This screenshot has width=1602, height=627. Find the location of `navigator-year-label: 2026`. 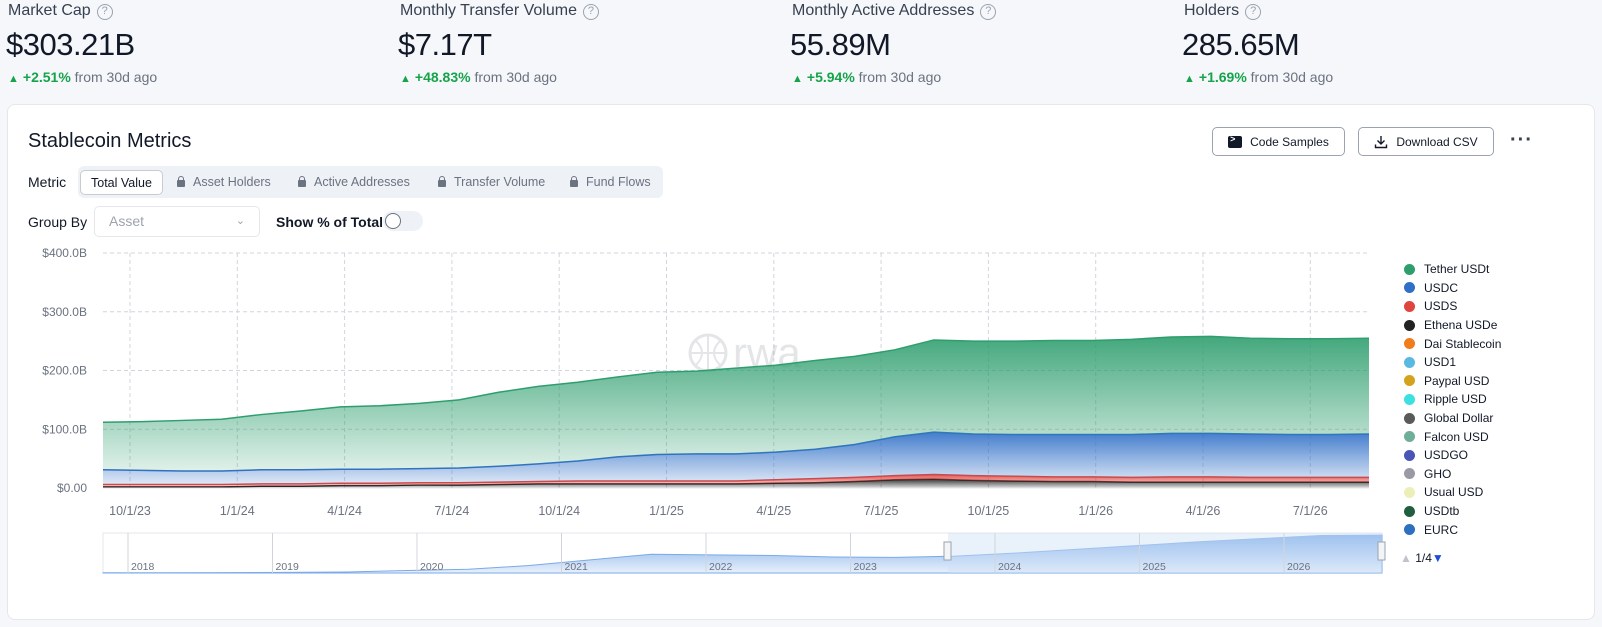

navigator-year-label: 2026 is located at coordinates (1299, 567).